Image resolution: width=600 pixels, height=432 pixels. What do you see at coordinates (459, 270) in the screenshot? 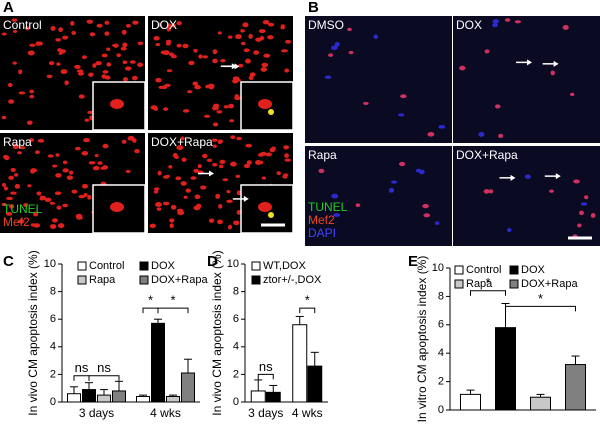
I see `legend-swatch` at bounding box center [459, 270].